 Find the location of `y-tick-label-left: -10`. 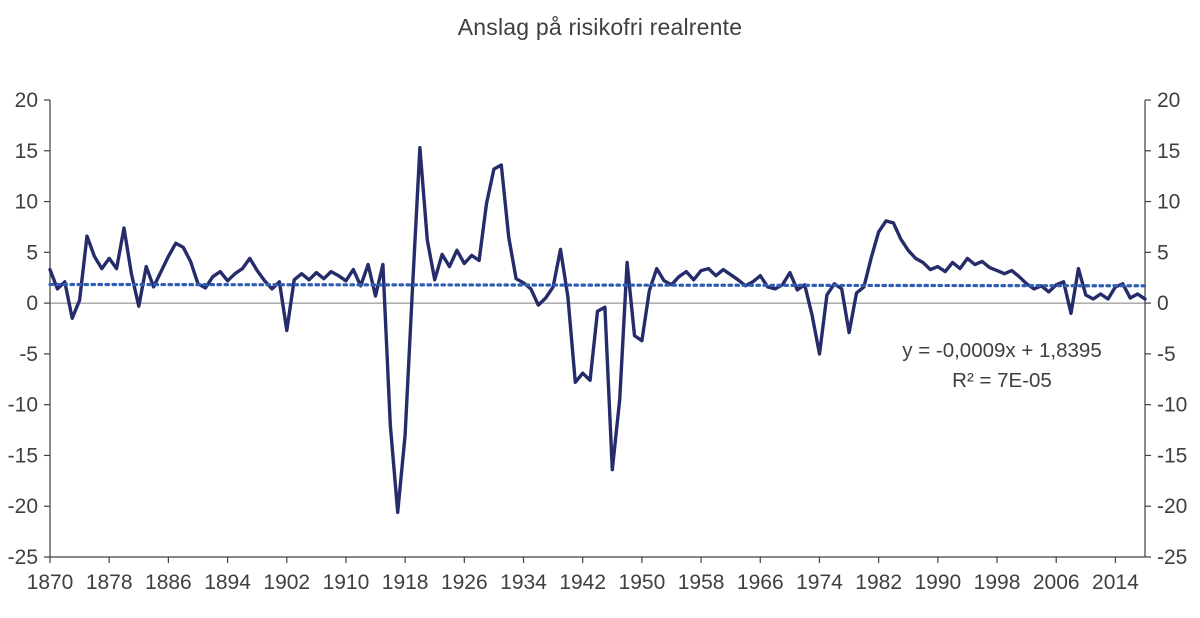

y-tick-label-left: -10 is located at coordinates (23, 405).